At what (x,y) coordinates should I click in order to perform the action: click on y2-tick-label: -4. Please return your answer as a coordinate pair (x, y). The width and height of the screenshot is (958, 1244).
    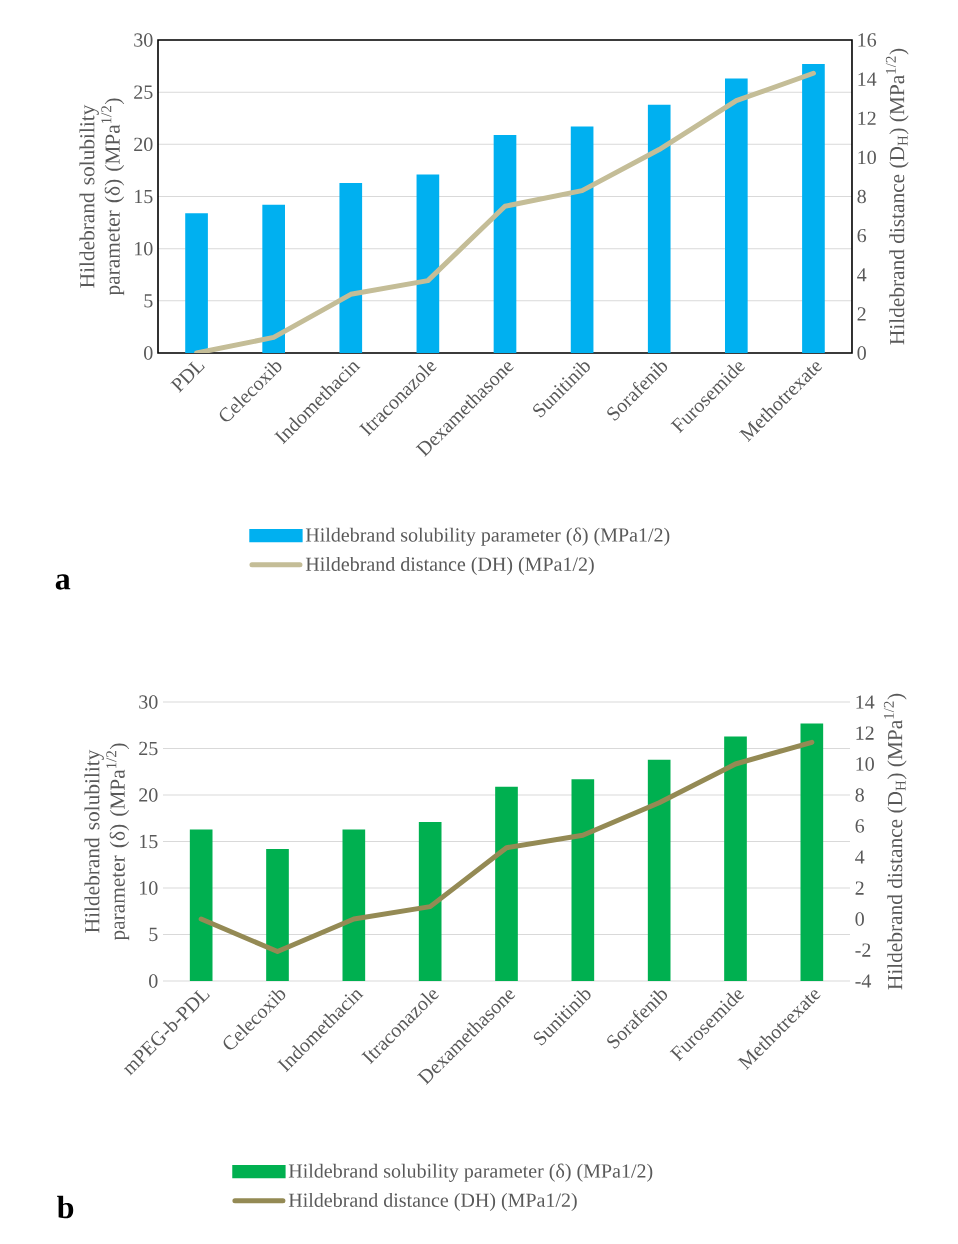
    Looking at the image, I should click on (863, 981).